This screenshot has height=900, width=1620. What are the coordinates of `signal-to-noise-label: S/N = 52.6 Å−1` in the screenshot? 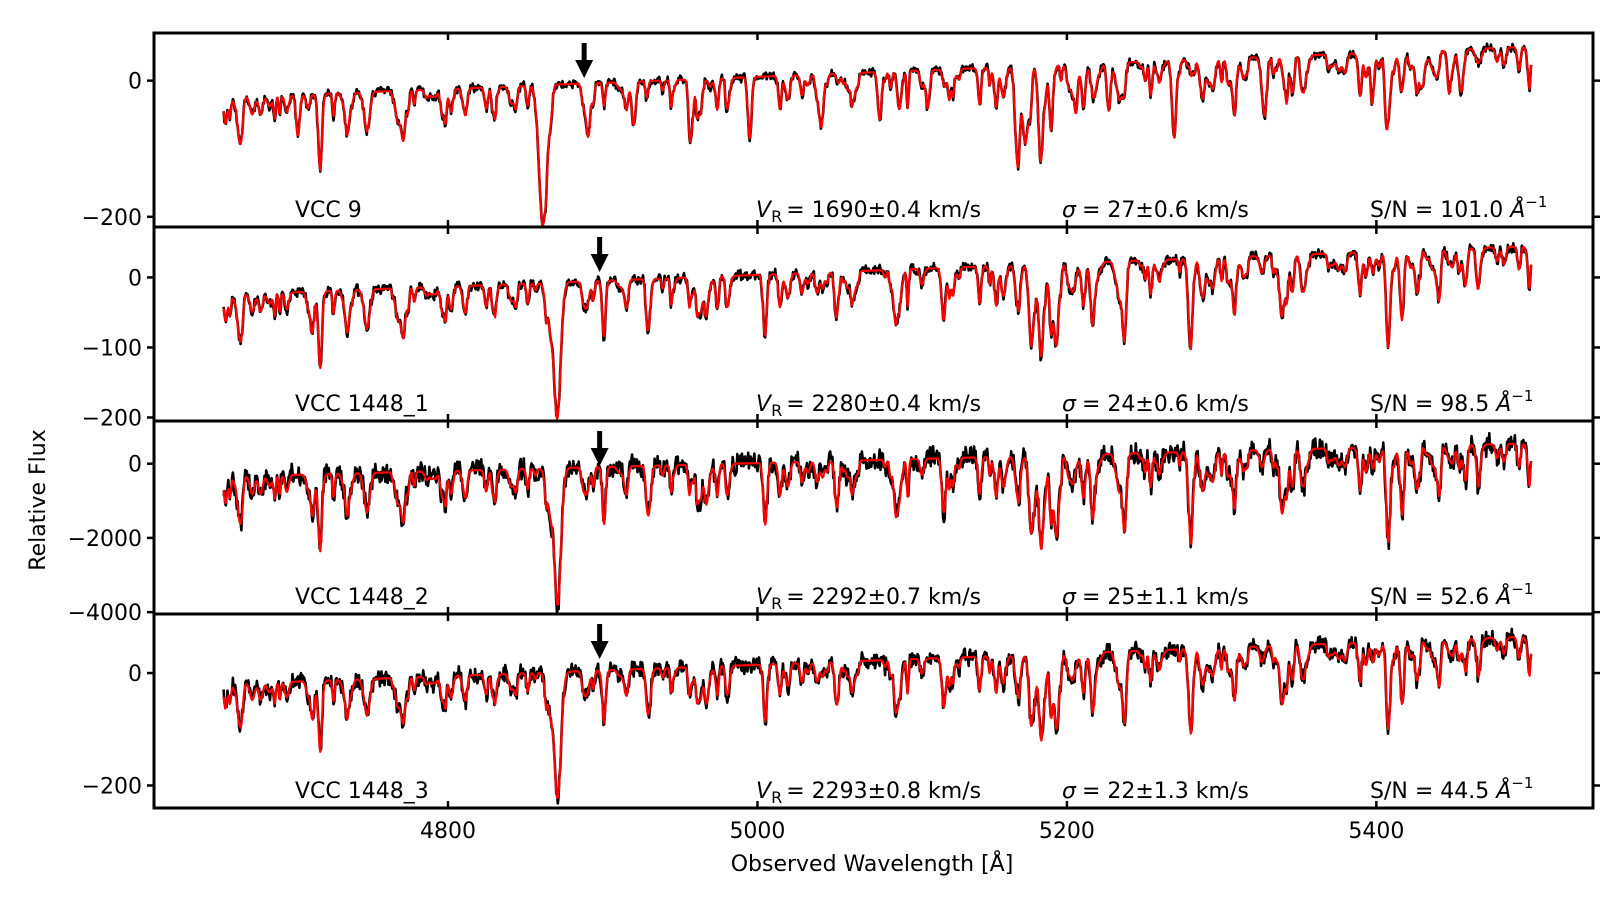 It's located at (1451, 595).